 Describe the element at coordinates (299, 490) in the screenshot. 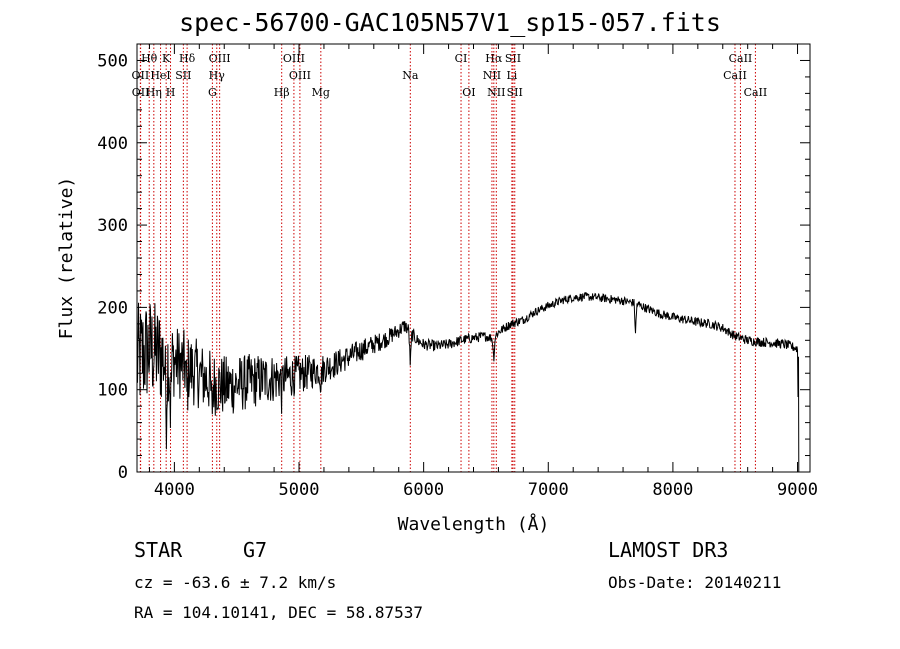

I see `x-tick-label: 5000` at that location.